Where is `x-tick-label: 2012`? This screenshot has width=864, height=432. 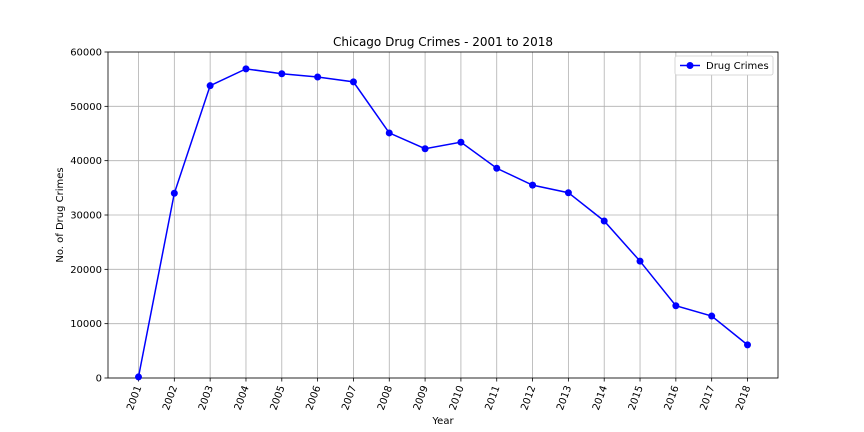 x-tick-label: 2012 is located at coordinates (528, 398).